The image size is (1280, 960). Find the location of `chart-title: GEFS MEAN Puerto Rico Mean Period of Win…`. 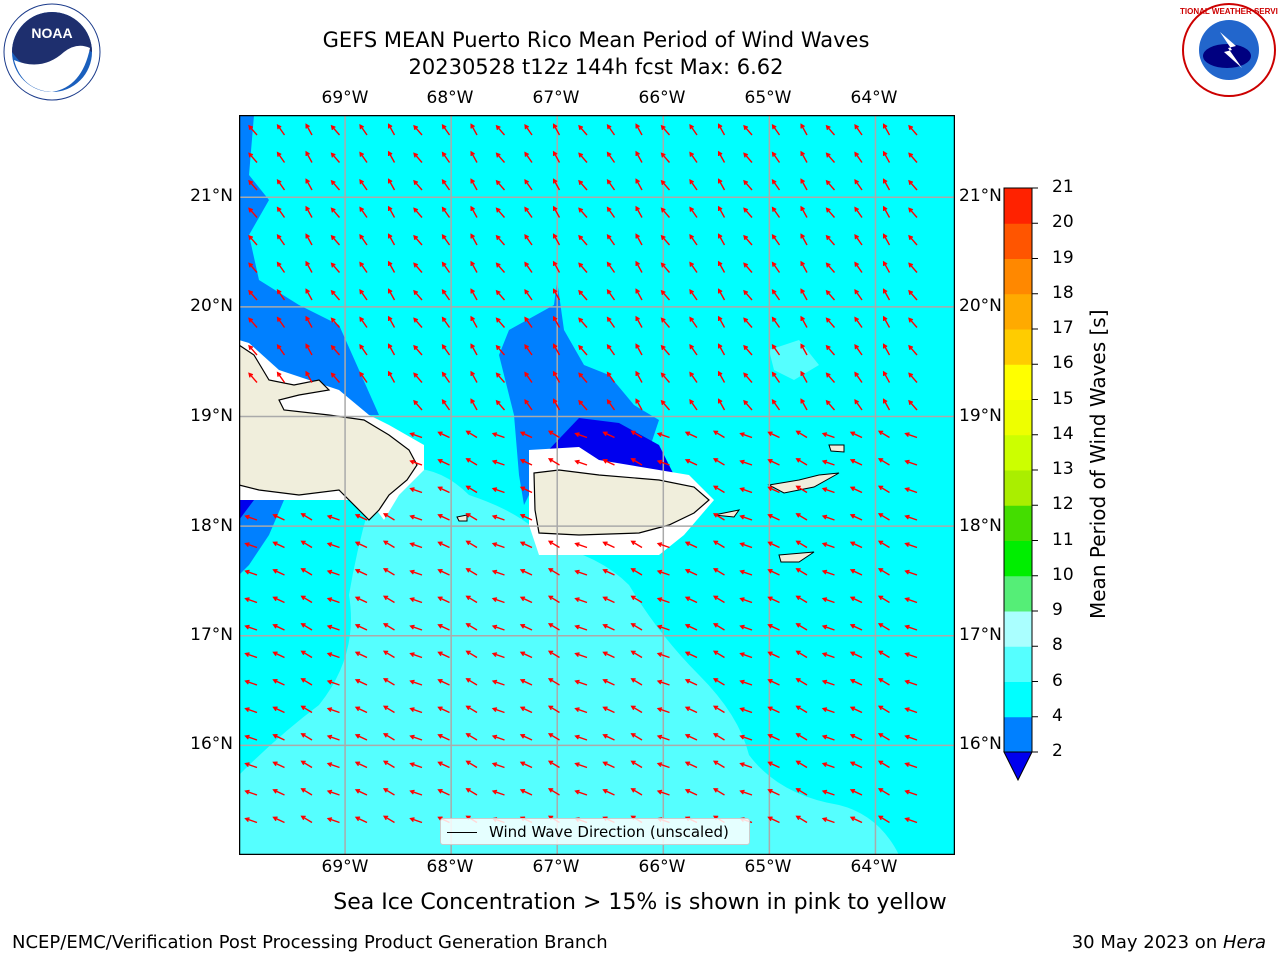

chart-title: GEFS MEAN Puerto Rico Mean Period of Win… is located at coordinates (596, 40).